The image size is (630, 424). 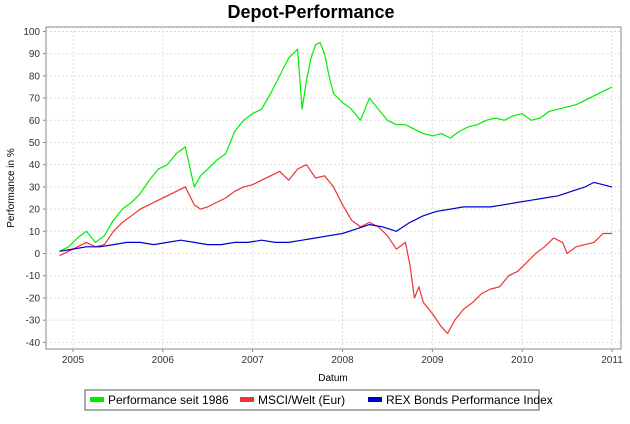 What do you see at coordinates (33, 276) in the screenshot?
I see `y-tick-label: -10` at bounding box center [33, 276].